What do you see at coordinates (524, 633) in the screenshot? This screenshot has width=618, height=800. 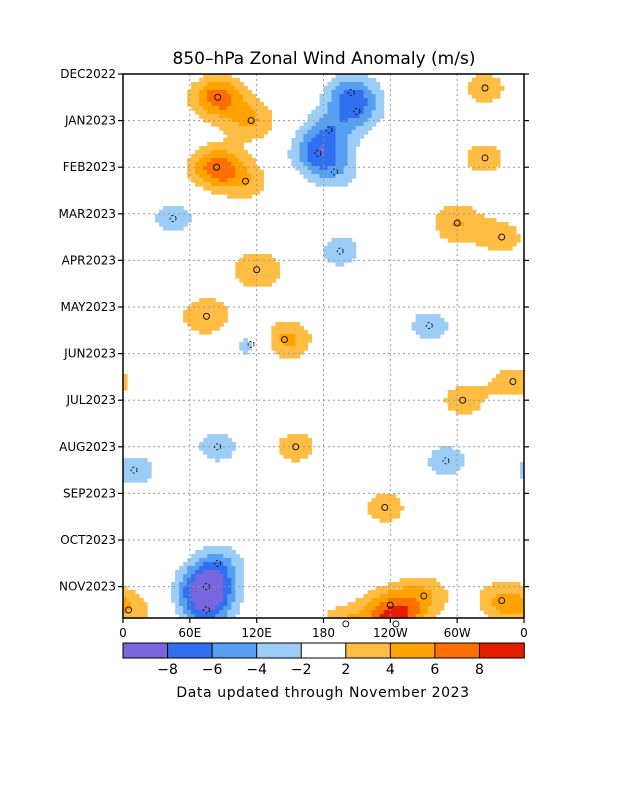 I see `x-tick-label: 0` at bounding box center [524, 633].